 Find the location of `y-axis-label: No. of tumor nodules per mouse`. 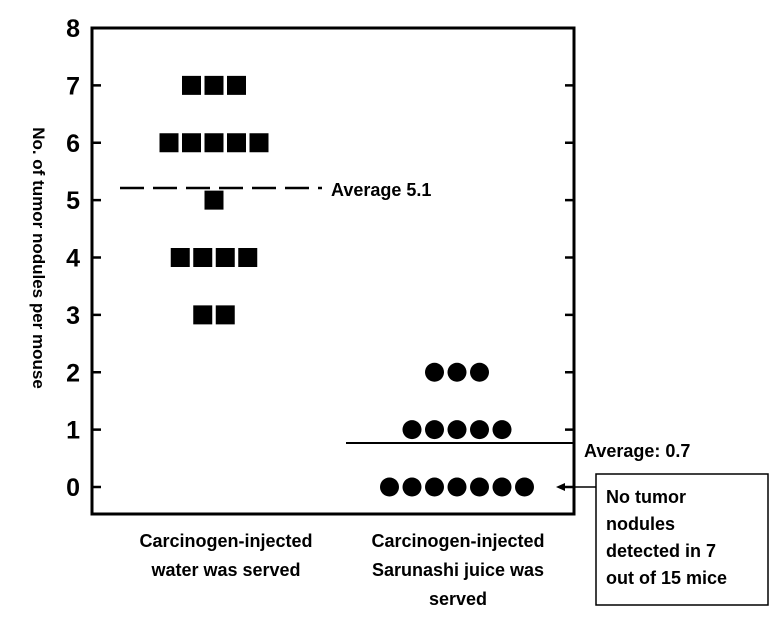

y-axis-label: No. of tumor nodules per mouse is located at coordinates (38, 258).